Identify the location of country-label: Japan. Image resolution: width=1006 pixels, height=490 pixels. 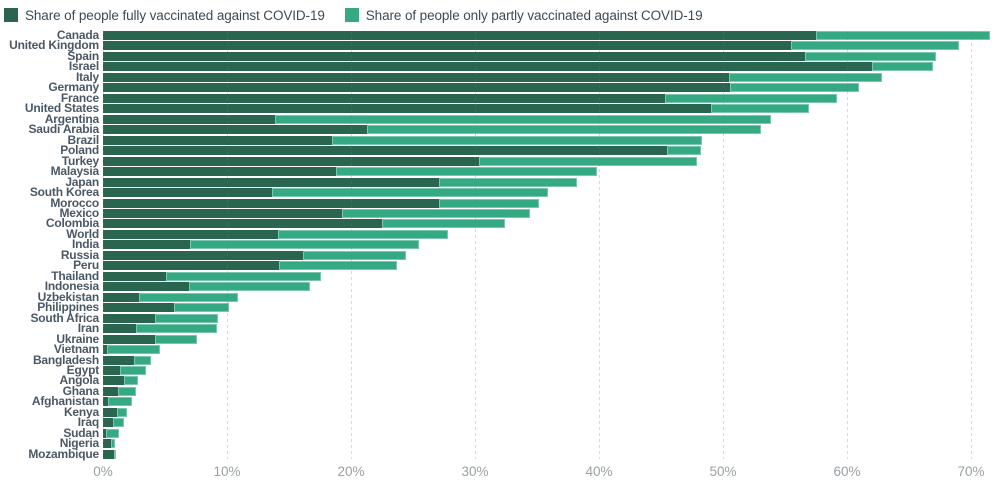
(82, 181).